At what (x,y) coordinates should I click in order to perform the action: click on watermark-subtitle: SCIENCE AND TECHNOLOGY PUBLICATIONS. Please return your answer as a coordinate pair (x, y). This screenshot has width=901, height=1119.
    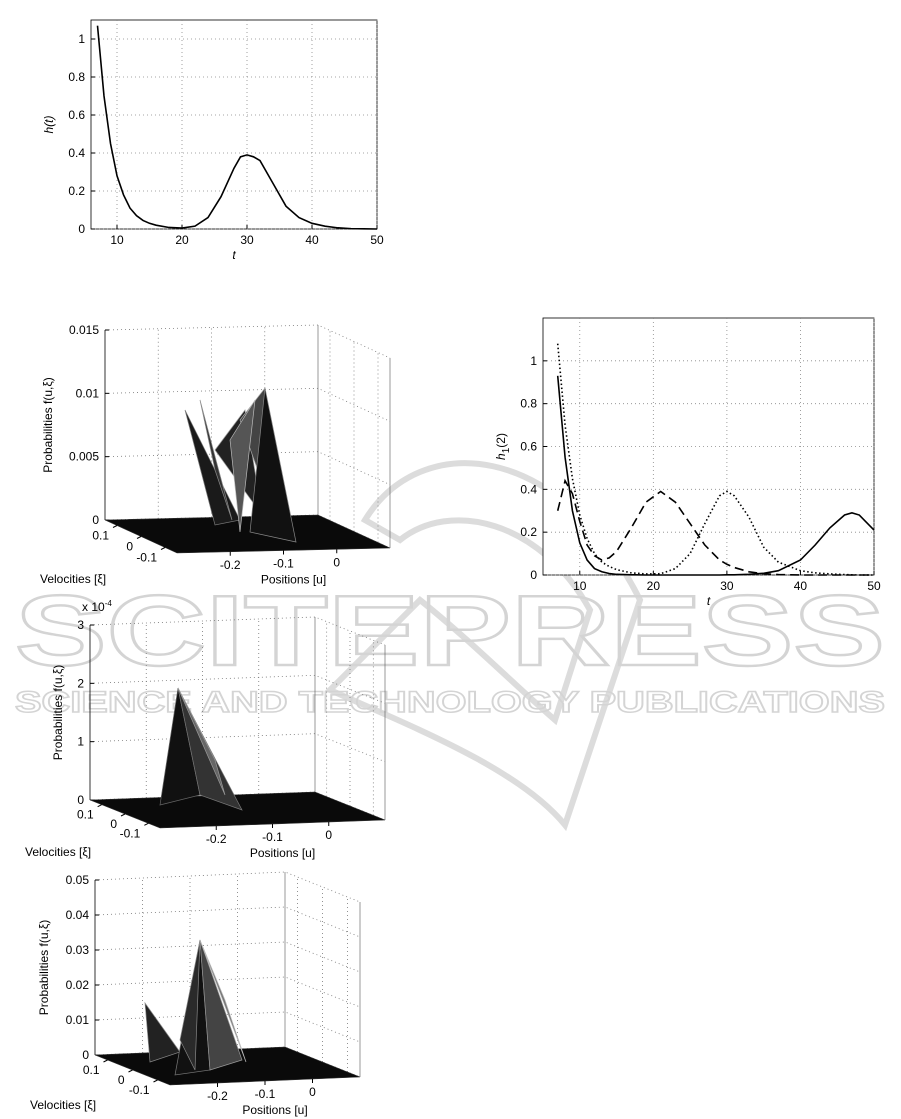
    Looking at the image, I should click on (450, 702).